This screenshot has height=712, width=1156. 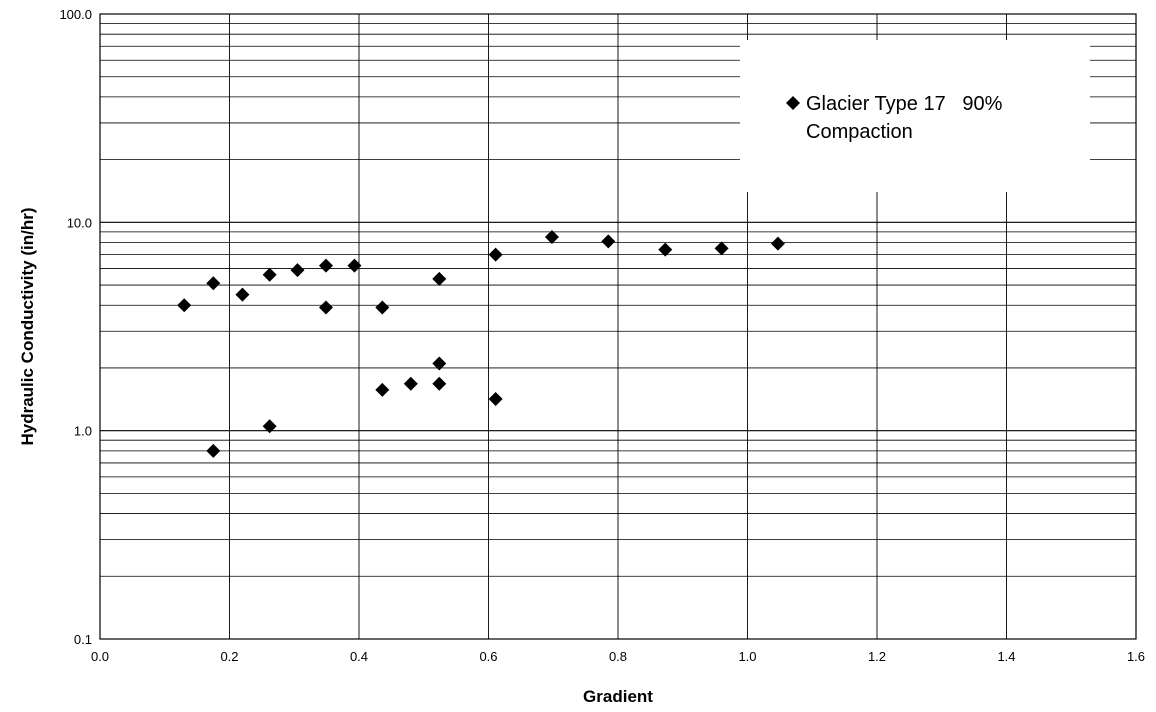 I want to click on x-tick-label: 1.6, so click(x=1136, y=656).